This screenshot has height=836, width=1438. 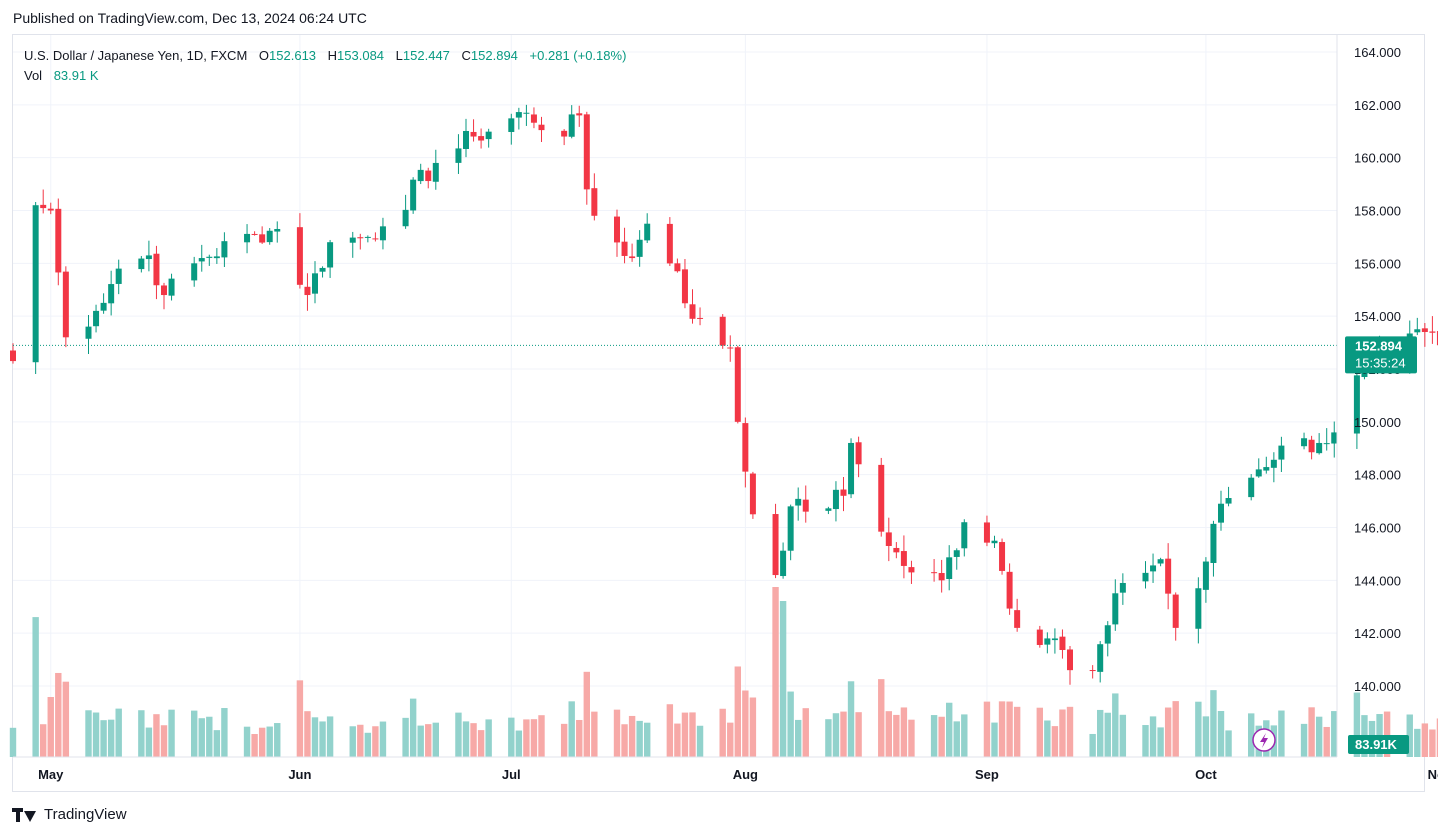 What do you see at coordinates (494, 55) in the screenshot?
I see `close-value: 152.894` at bounding box center [494, 55].